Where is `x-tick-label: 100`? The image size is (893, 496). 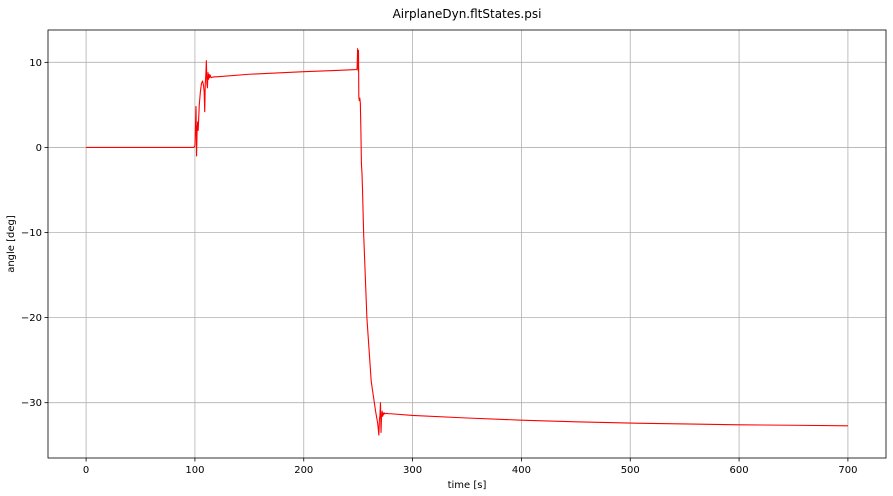
x-tick-label: 100 is located at coordinates (194, 470).